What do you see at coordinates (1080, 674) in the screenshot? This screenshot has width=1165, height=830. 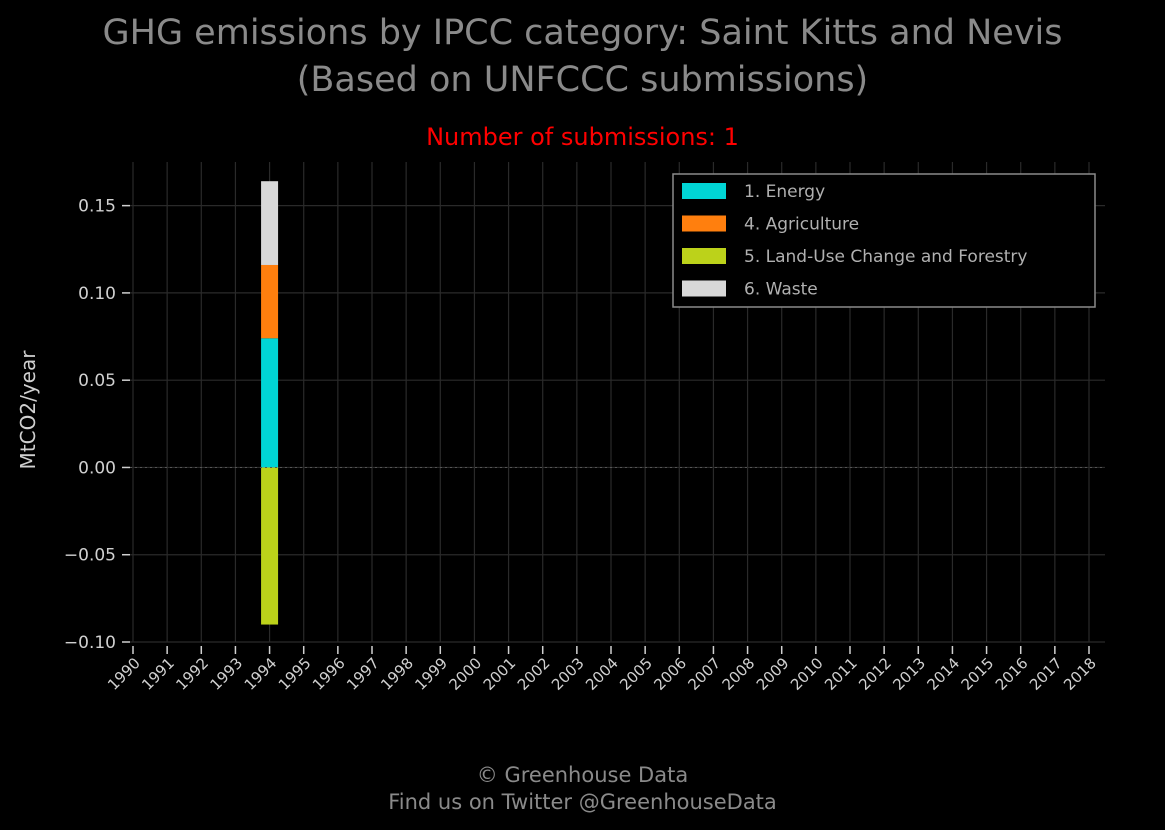 I see `xtick-label-2018: 2018` at bounding box center [1080, 674].